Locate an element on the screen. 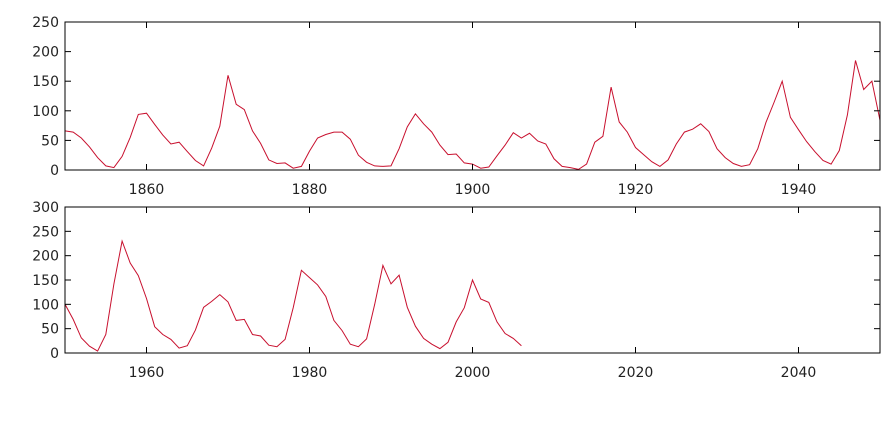  x-tick-label: 1940 is located at coordinates (799, 190).